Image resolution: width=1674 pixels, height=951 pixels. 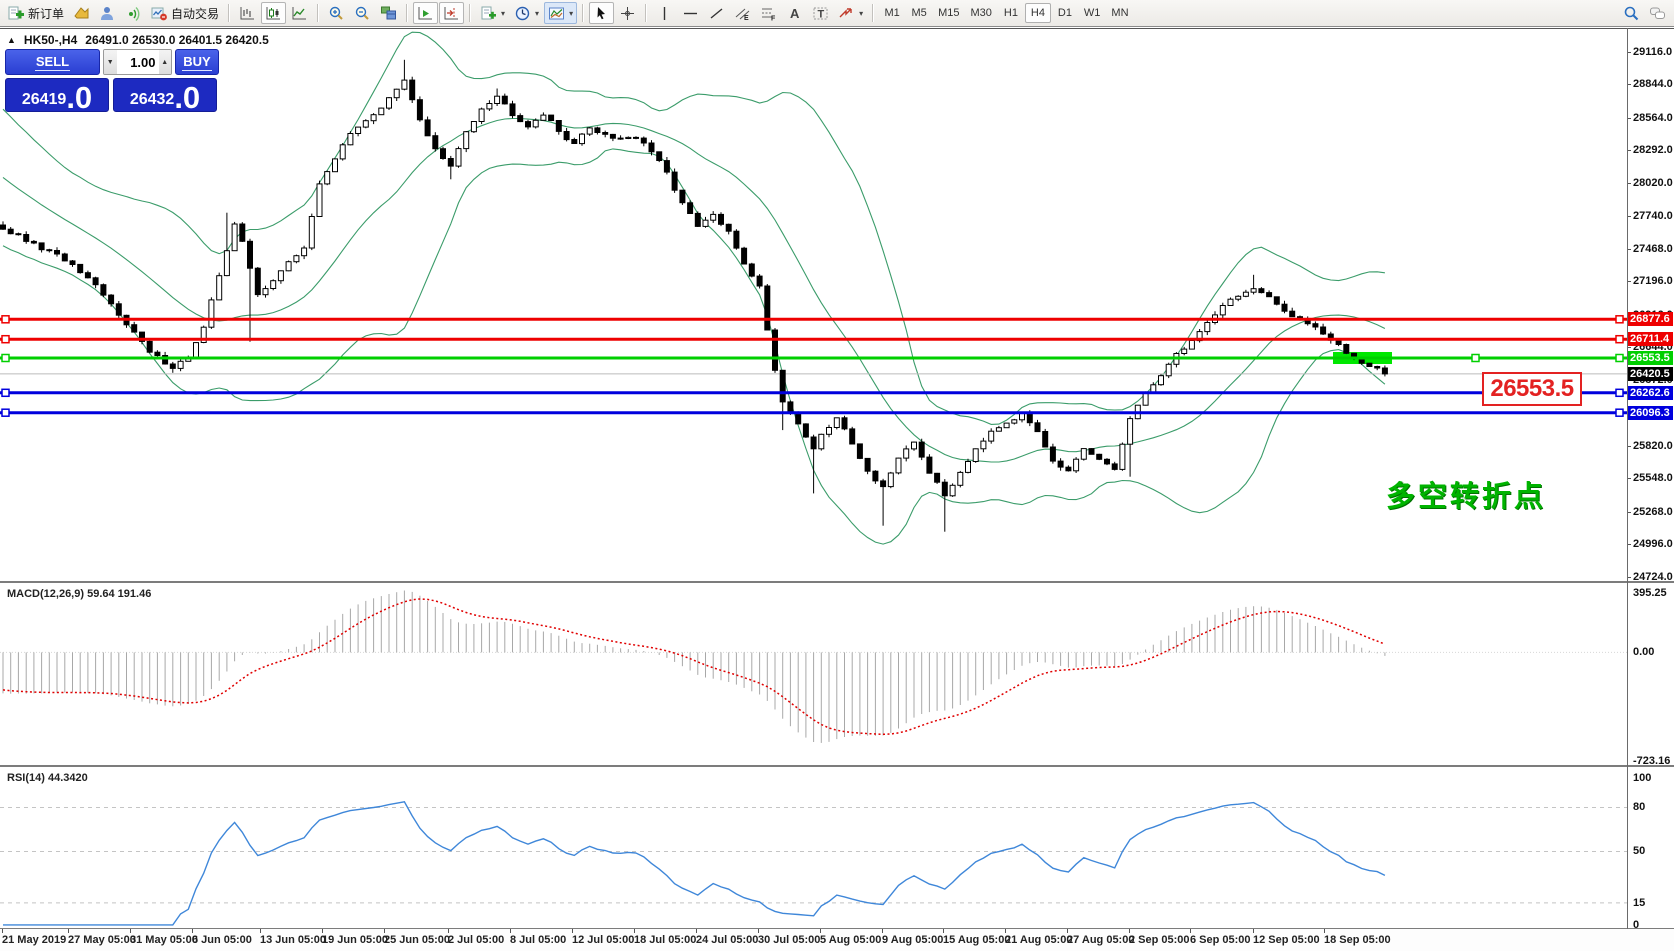 I want to click on text-icon: A, so click(x=794, y=13).